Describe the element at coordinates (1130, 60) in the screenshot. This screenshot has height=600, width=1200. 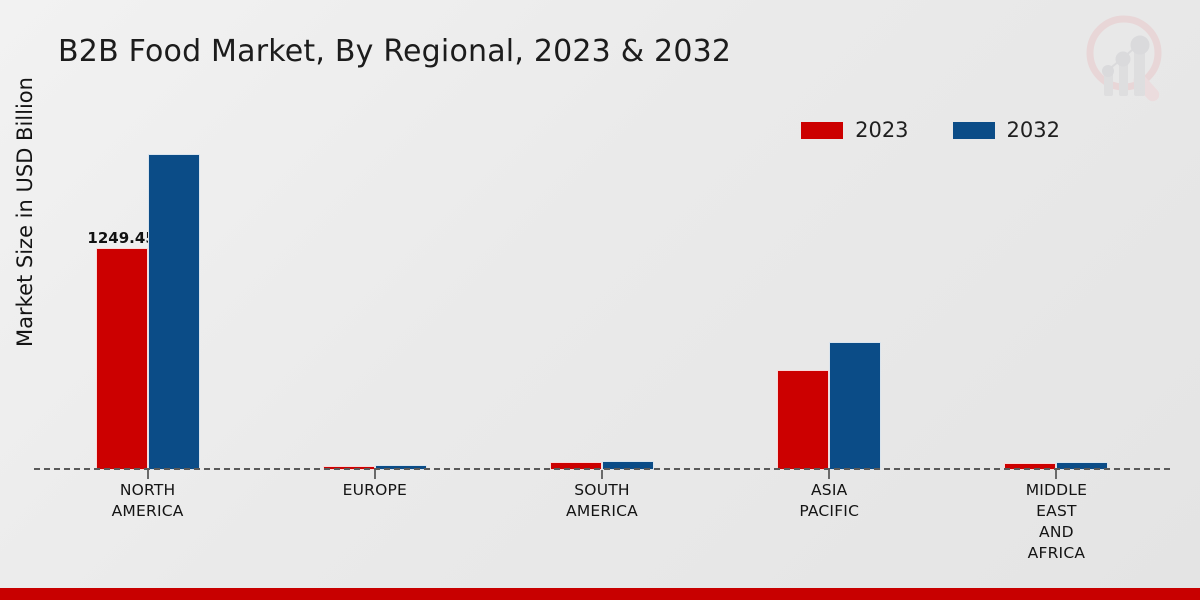
I see `watermark-logo-icon` at that location.